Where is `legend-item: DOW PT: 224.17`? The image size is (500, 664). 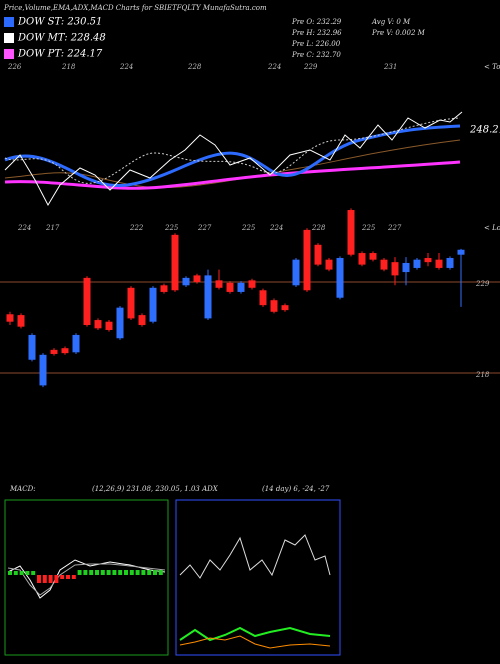
legend-item: DOW PT: 224.17 is located at coordinates (60, 54).